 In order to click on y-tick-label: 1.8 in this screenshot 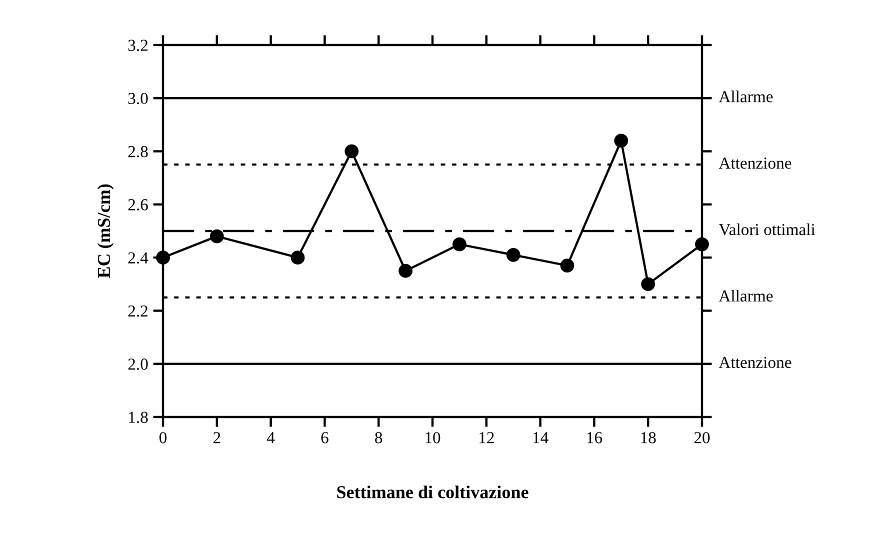, I will do `click(138, 418)`.